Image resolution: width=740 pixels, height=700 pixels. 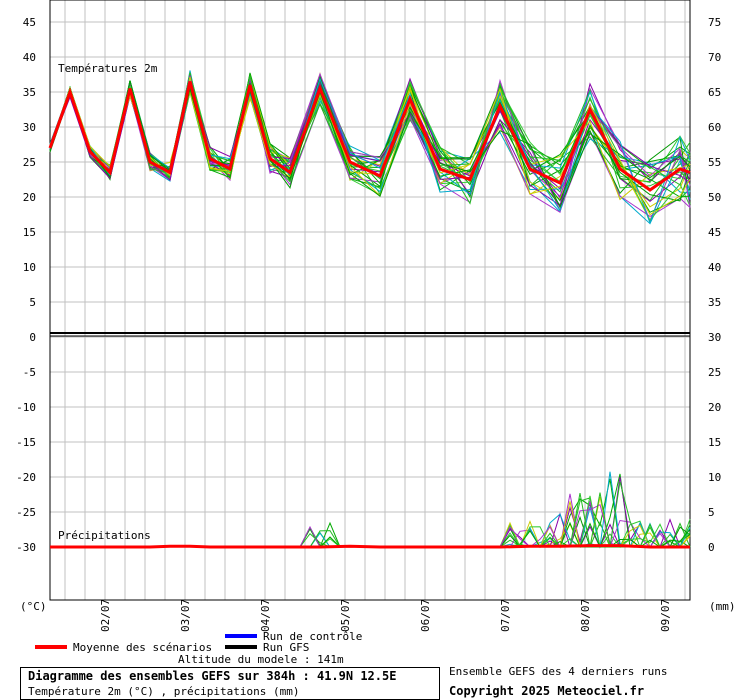 What do you see at coordinates (714, 57) in the screenshot?
I see `right-tick-label: 70` at bounding box center [714, 57].